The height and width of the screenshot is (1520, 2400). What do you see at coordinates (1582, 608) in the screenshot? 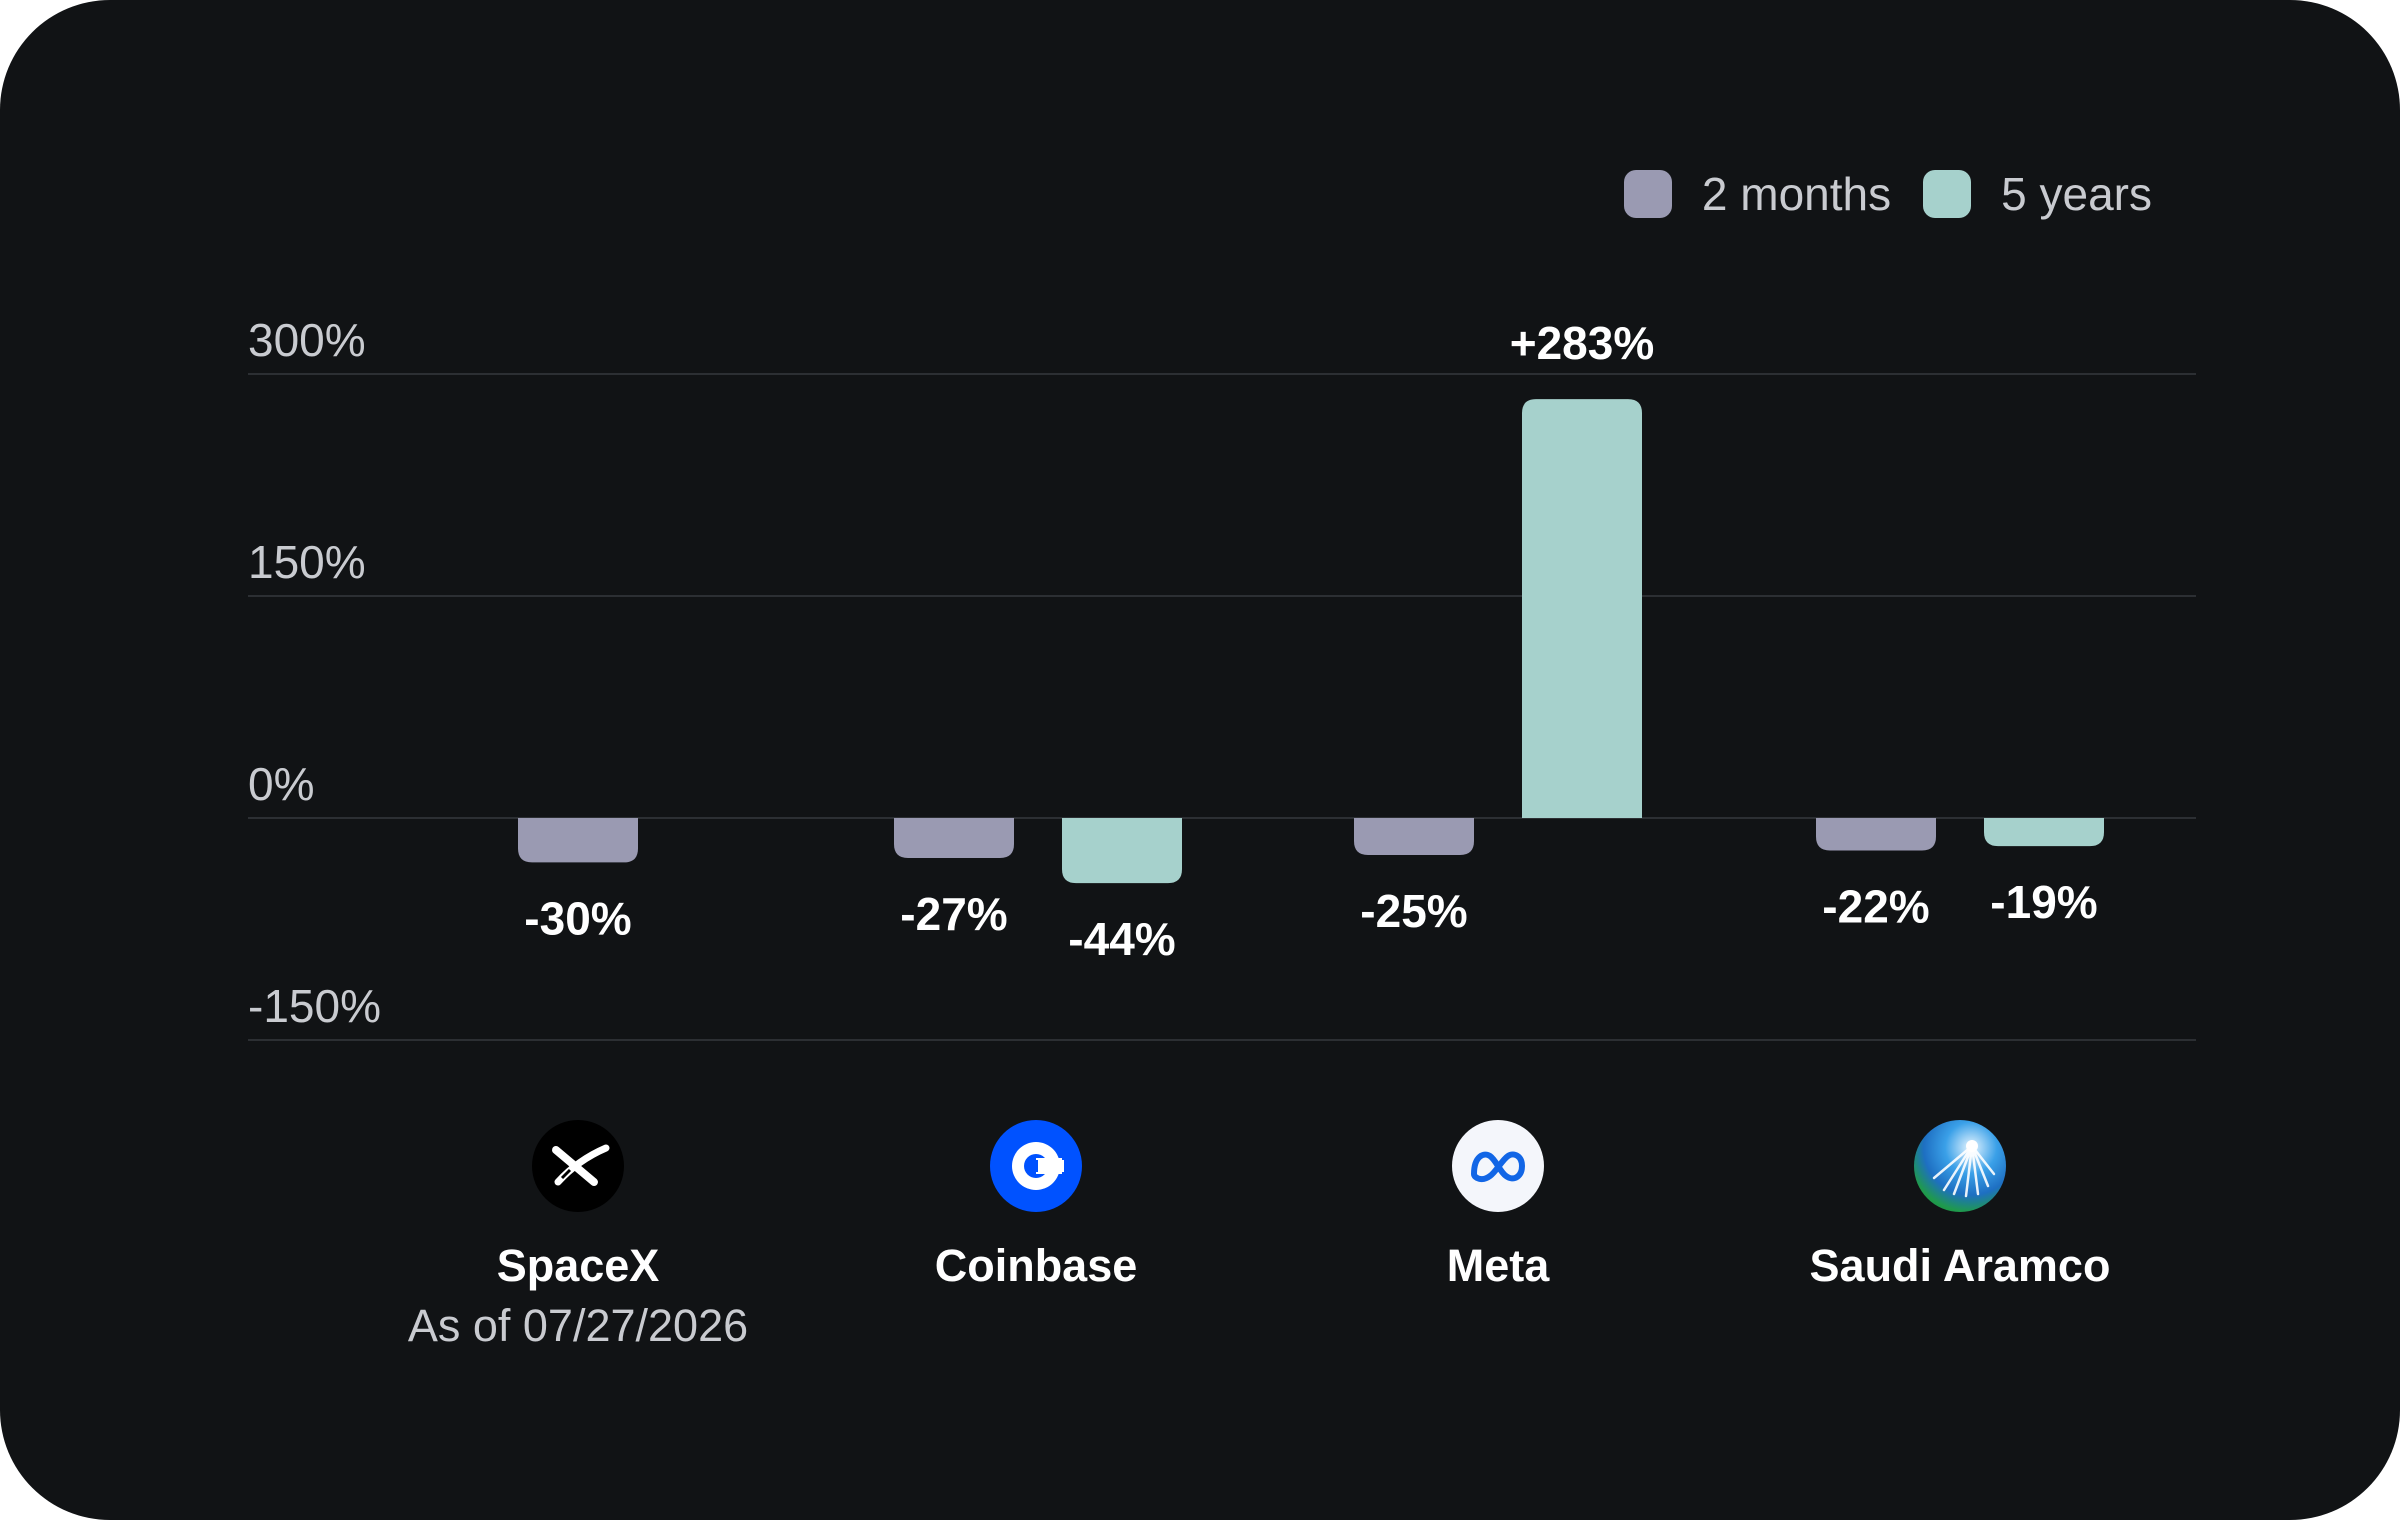
I see `bar-meta-5-years` at bounding box center [1582, 608].